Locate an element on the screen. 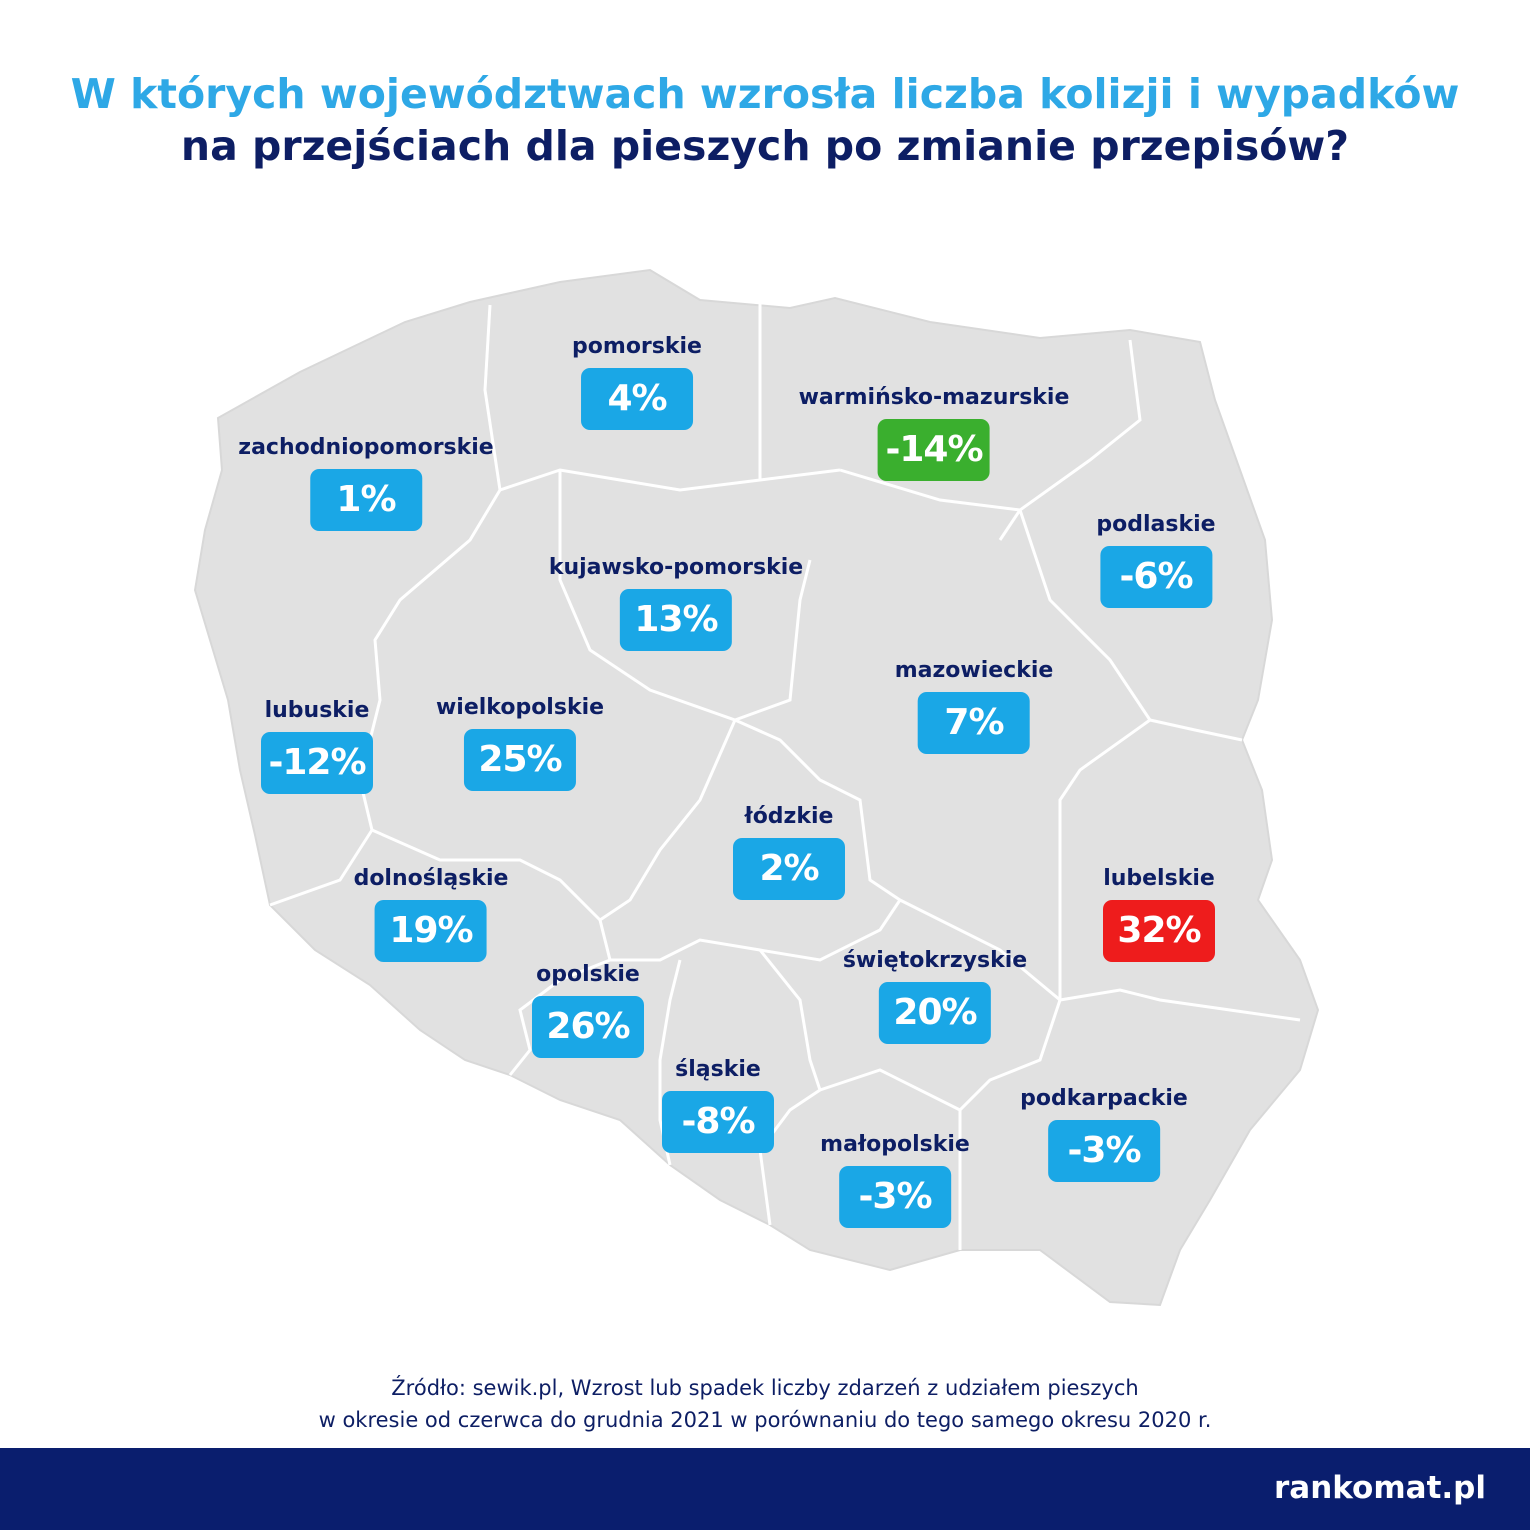 The image size is (1530, 1530). value-badge: 4% is located at coordinates (637, 399).